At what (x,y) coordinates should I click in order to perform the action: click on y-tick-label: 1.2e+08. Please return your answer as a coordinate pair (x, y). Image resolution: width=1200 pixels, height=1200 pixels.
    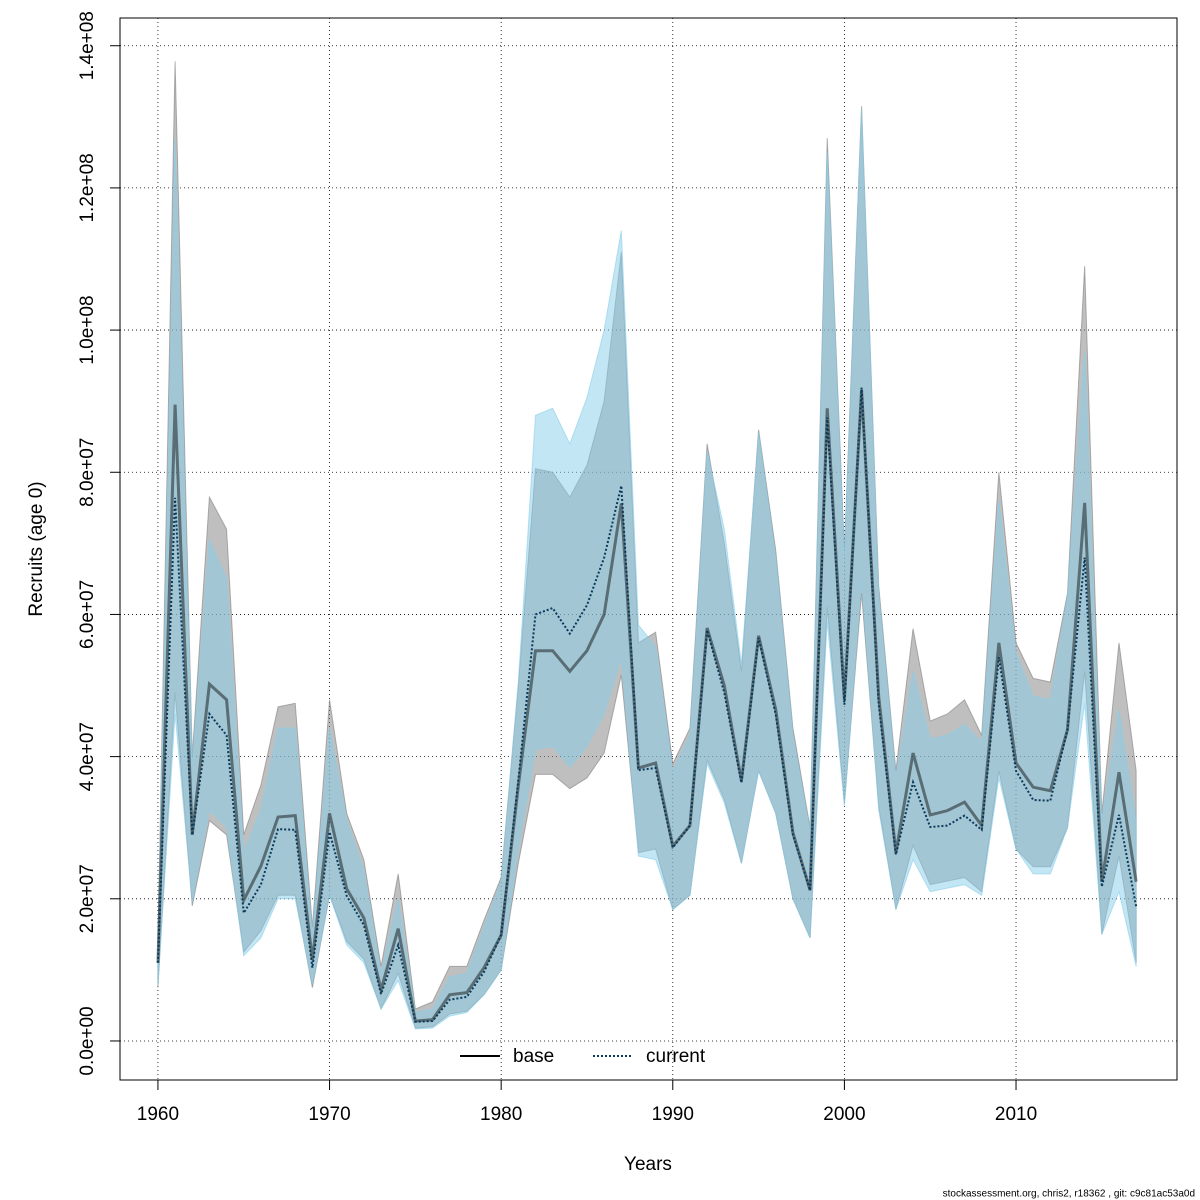
    Looking at the image, I should click on (87, 187).